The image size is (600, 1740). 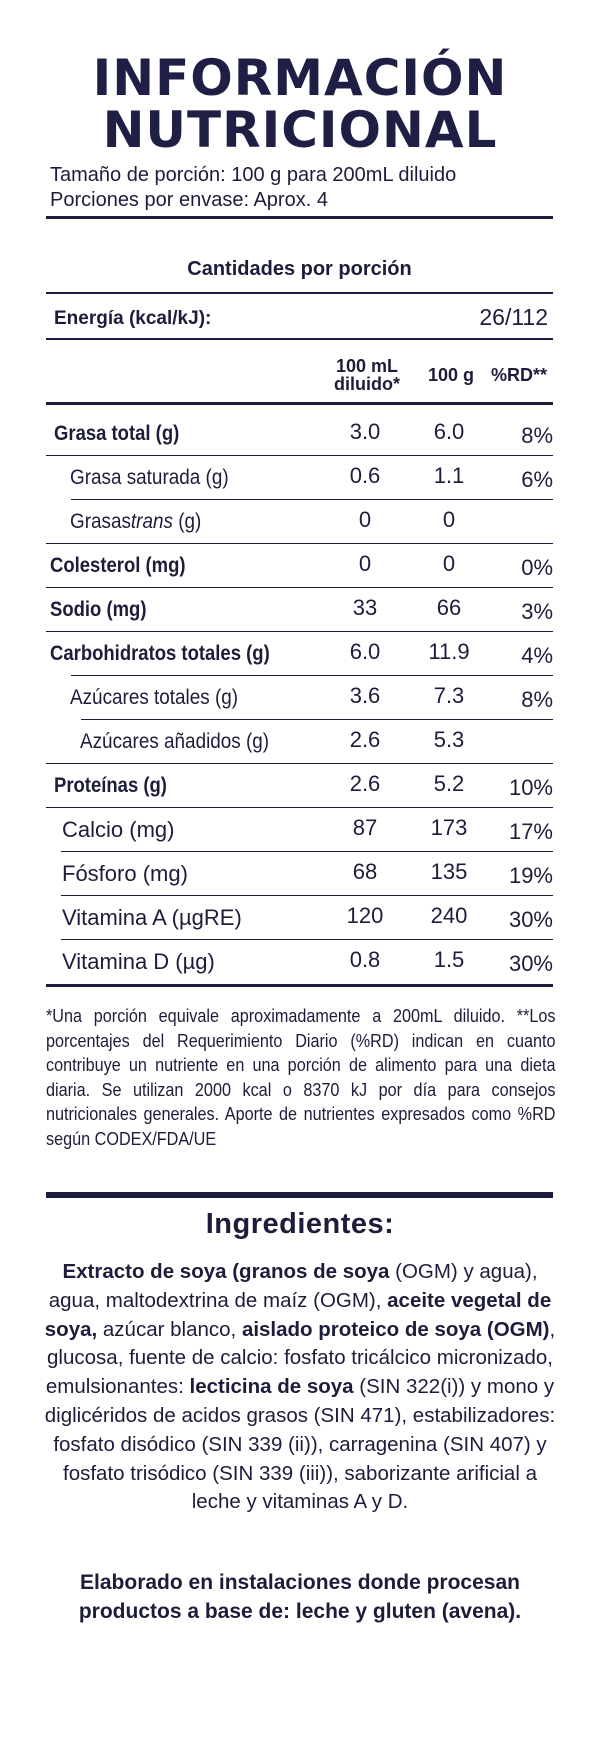 I want to click on row-label: Proteínas (g), so click(x=110, y=785).